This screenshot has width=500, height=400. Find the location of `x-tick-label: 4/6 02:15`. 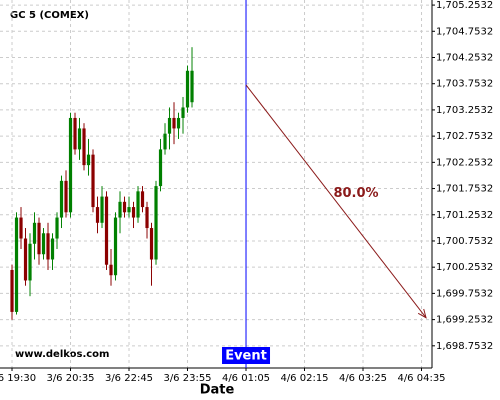

x-tick-label: 4/6 02:15 is located at coordinates (304, 378).